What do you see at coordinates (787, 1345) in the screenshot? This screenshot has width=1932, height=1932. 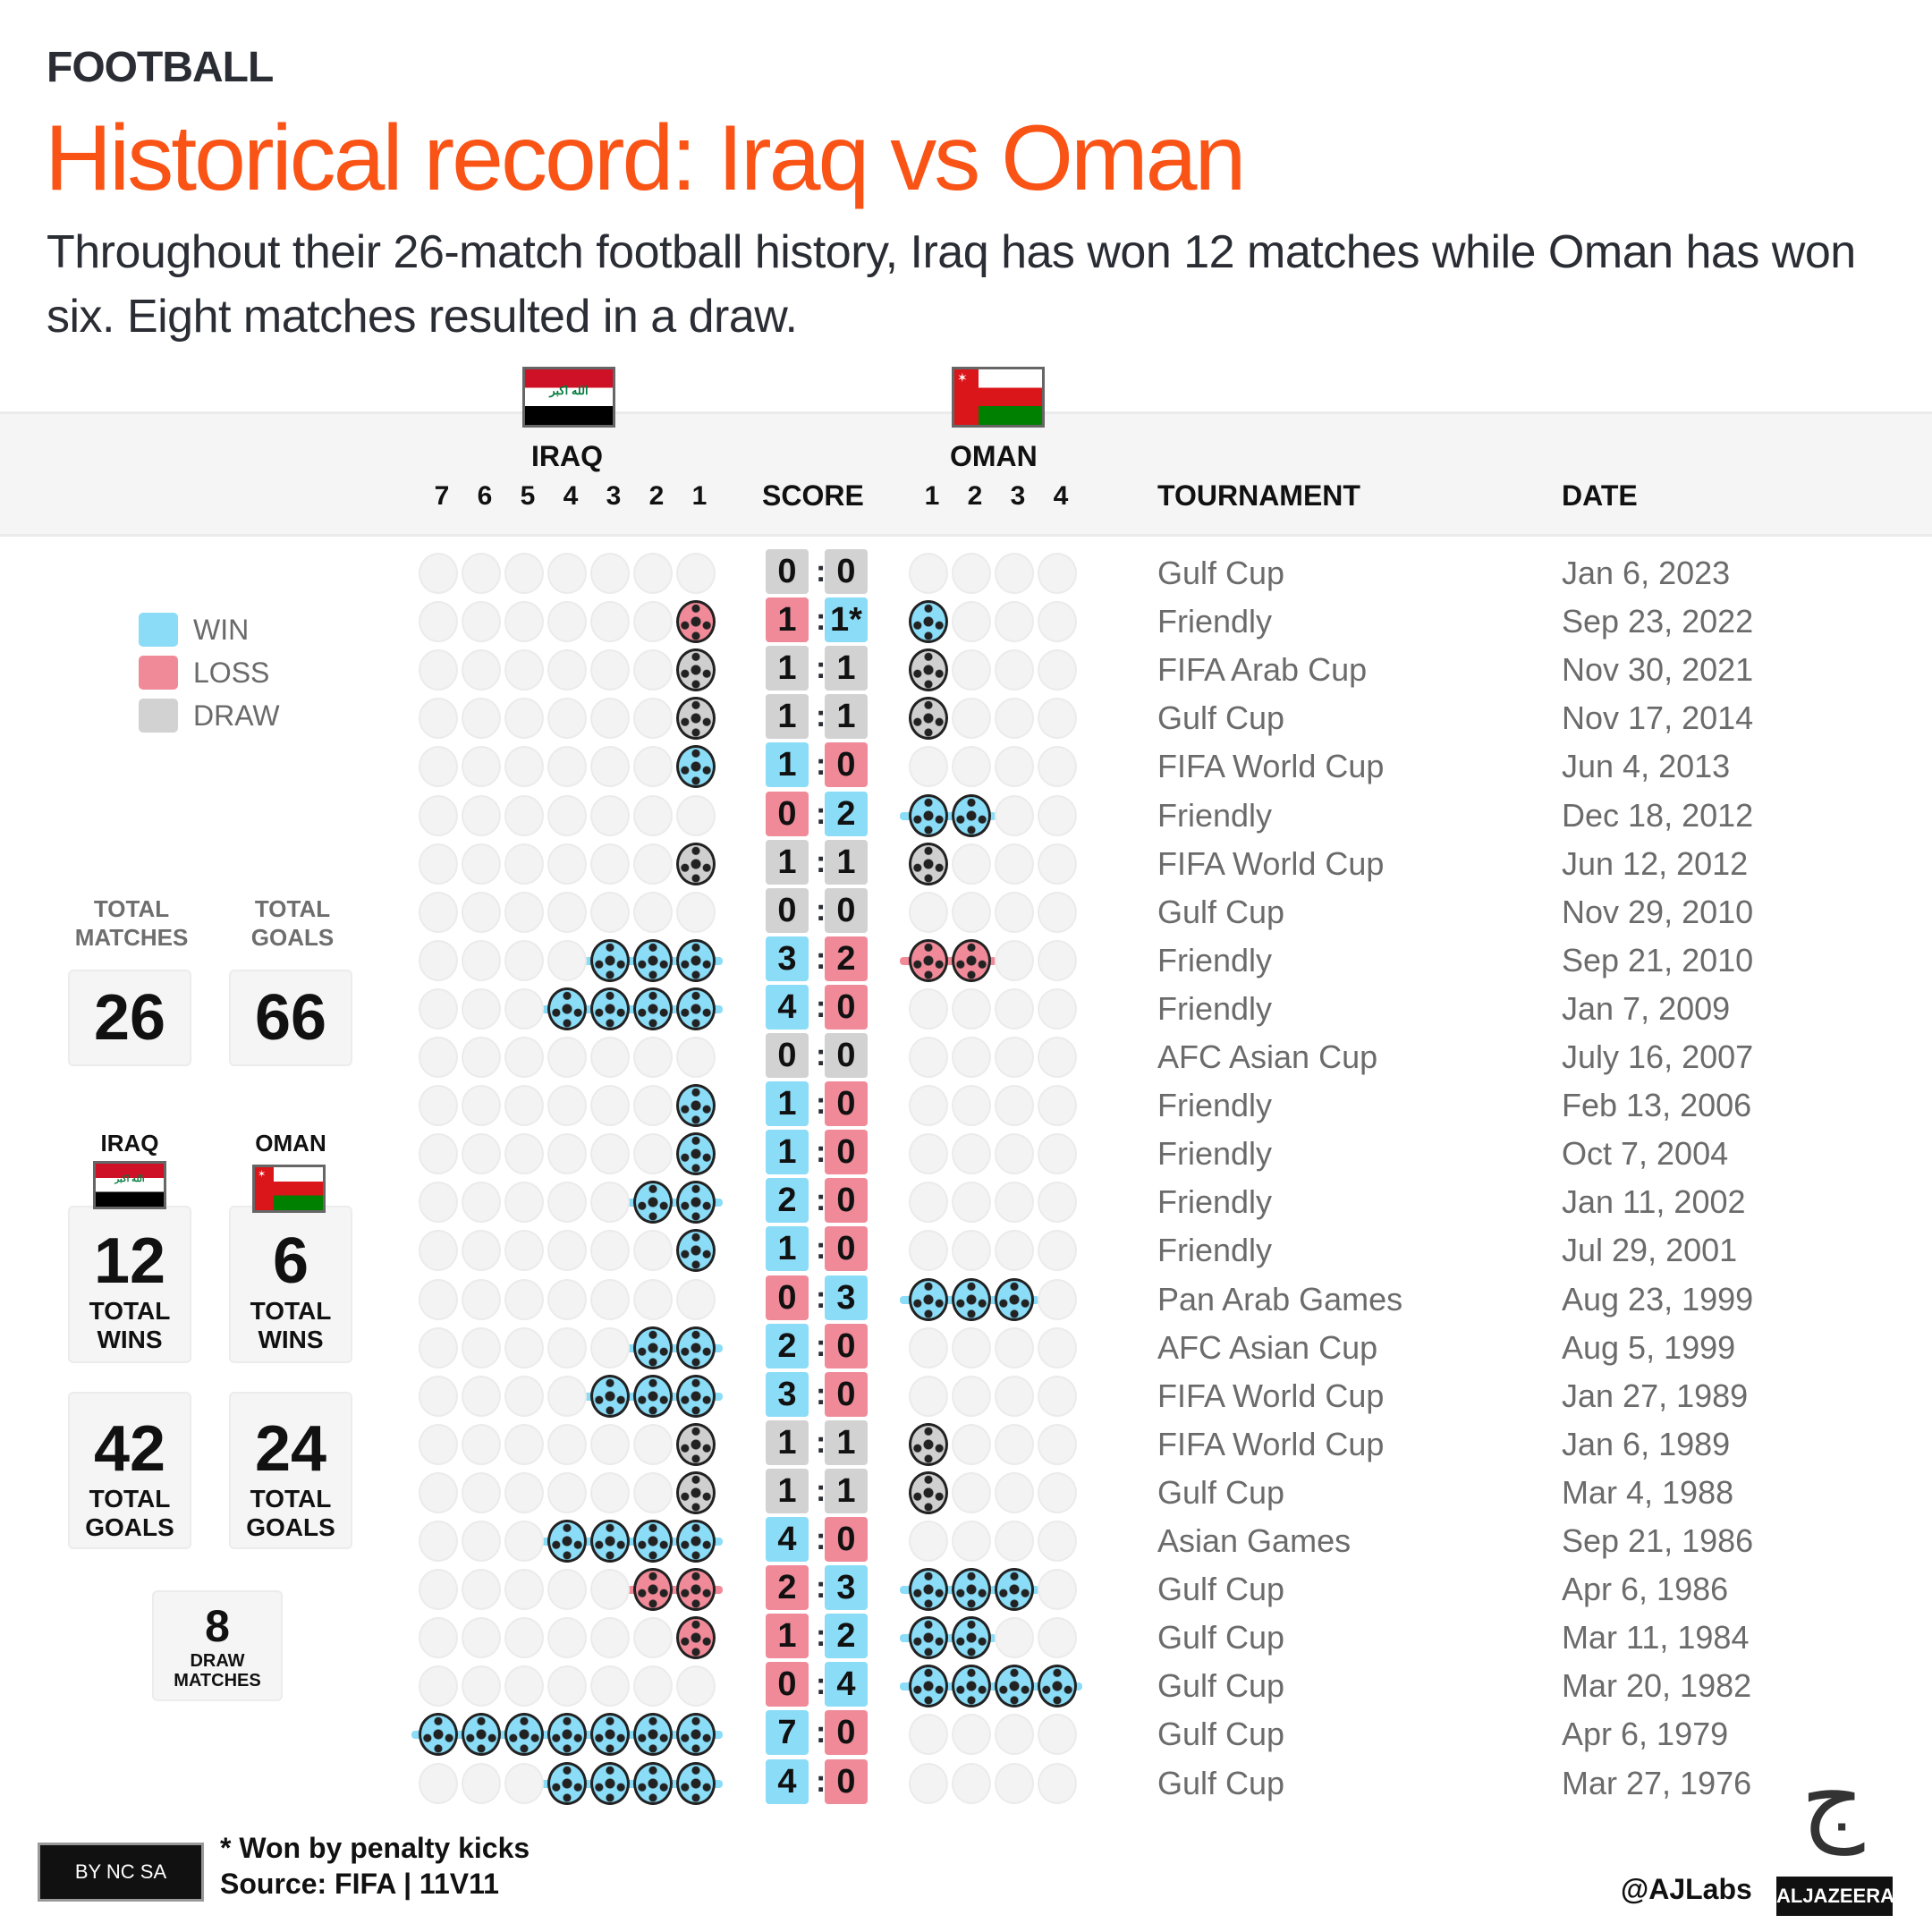 I see `iraq-score: 2` at bounding box center [787, 1345].